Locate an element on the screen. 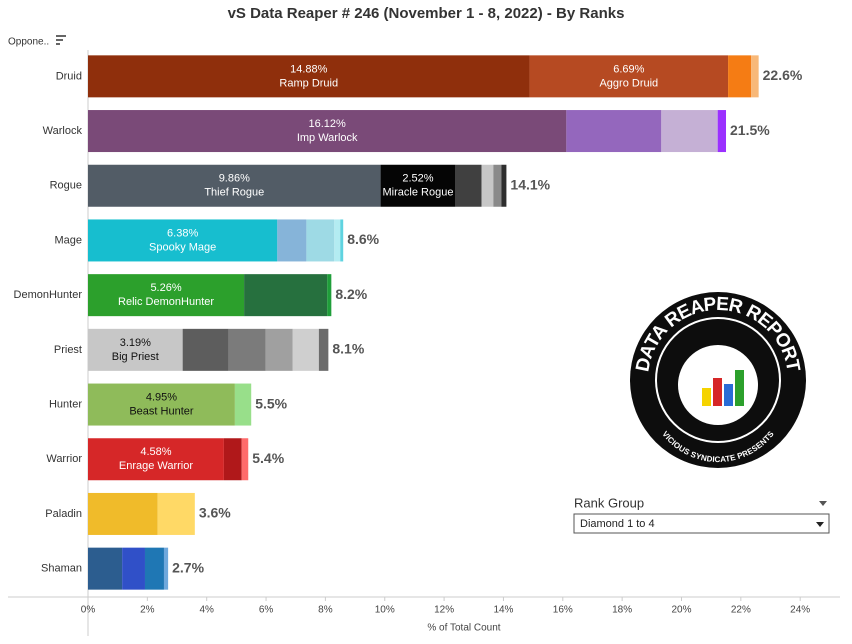 Image resolution: width=852 pixels, height=644 pixels. segment-archetype-label: Spooky Mage is located at coordinates (182, 247).